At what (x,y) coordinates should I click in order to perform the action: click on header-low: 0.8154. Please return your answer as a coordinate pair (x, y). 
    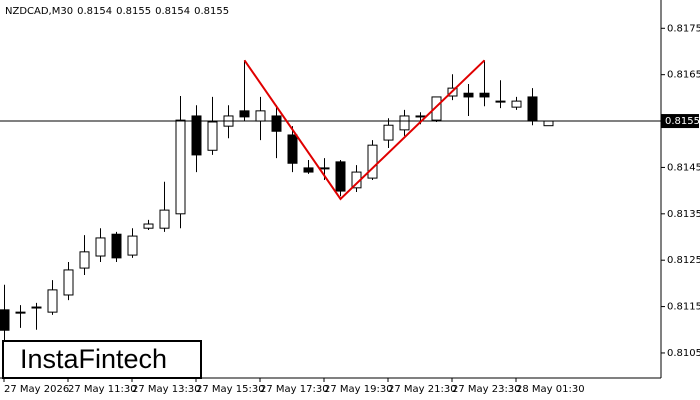
    Looking at the image, I should click on (172, 11).